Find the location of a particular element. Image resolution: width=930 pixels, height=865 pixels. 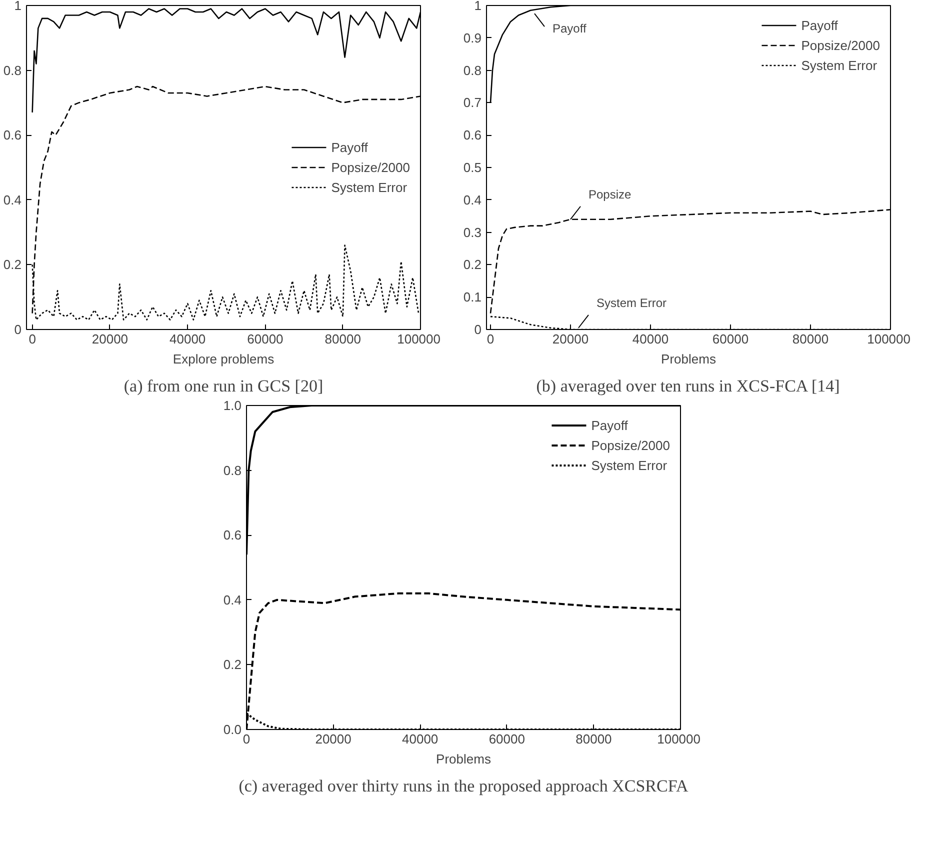

y-tick-label: 0.5 is located at coordinates (472, 167).